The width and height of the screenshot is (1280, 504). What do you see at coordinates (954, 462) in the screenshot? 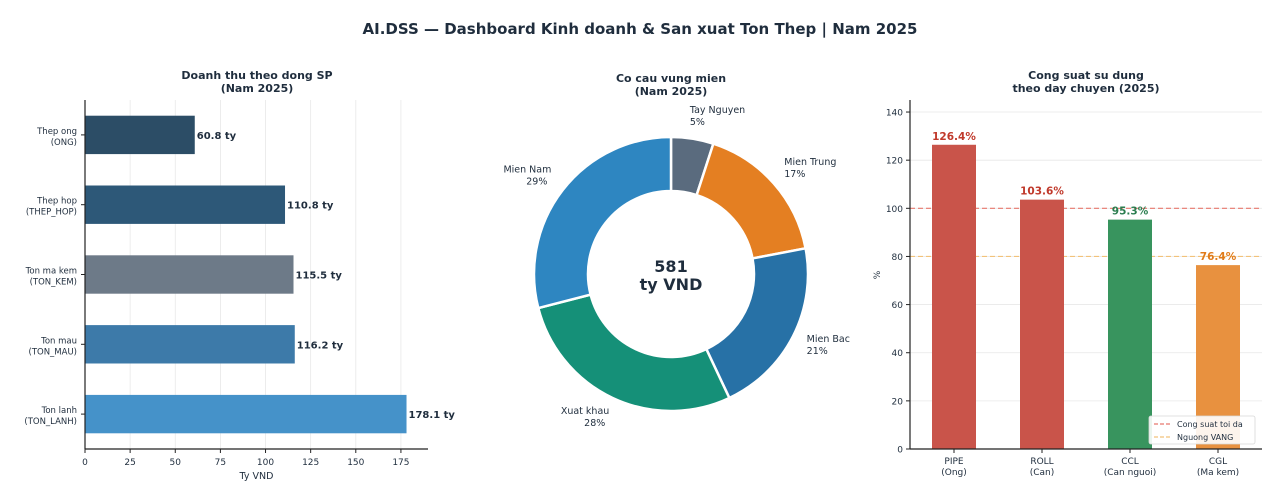
I see `capacity-category-label-line: PIPE` at bounding box center [954, 462].